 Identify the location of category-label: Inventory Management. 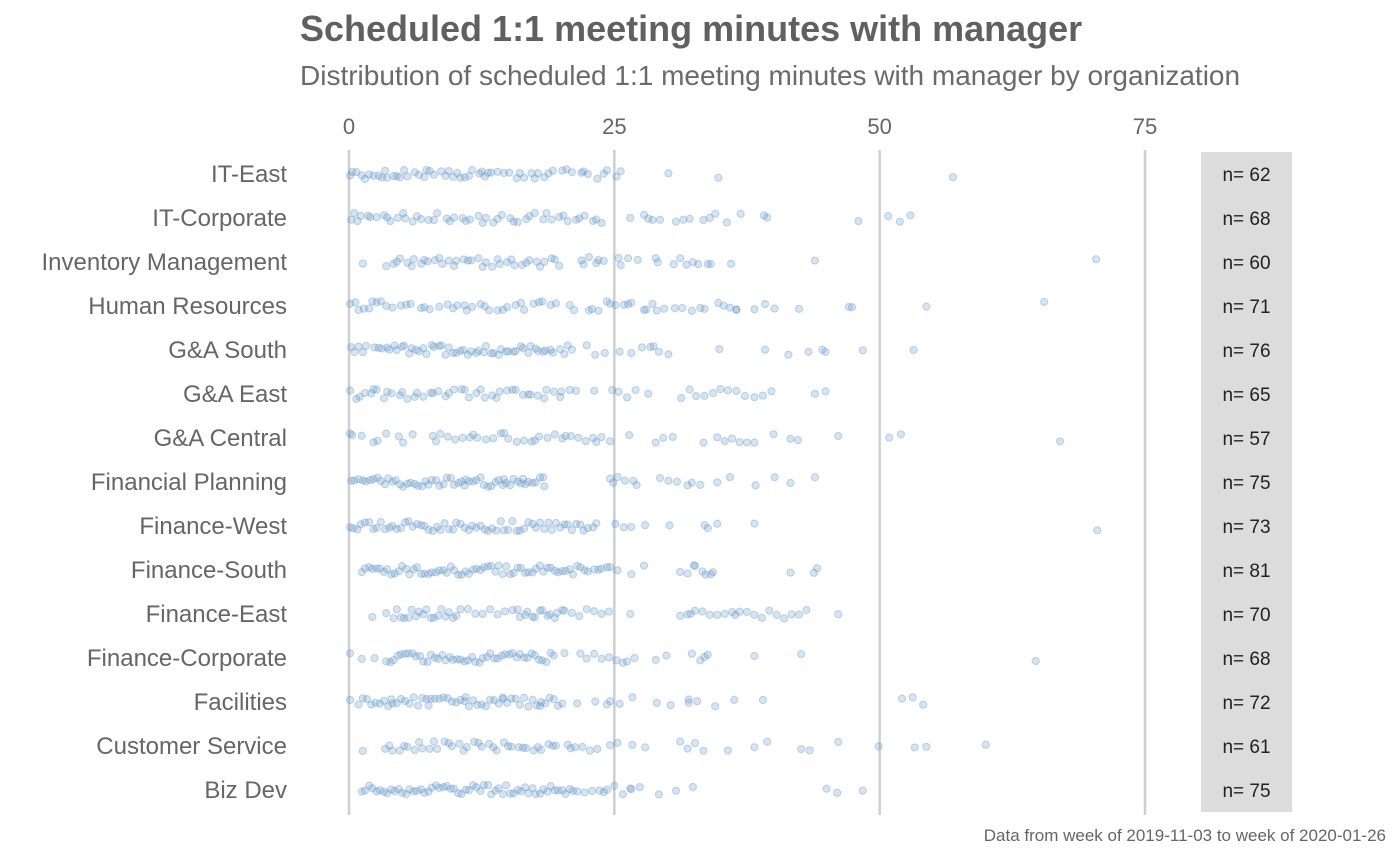
(165, 262).